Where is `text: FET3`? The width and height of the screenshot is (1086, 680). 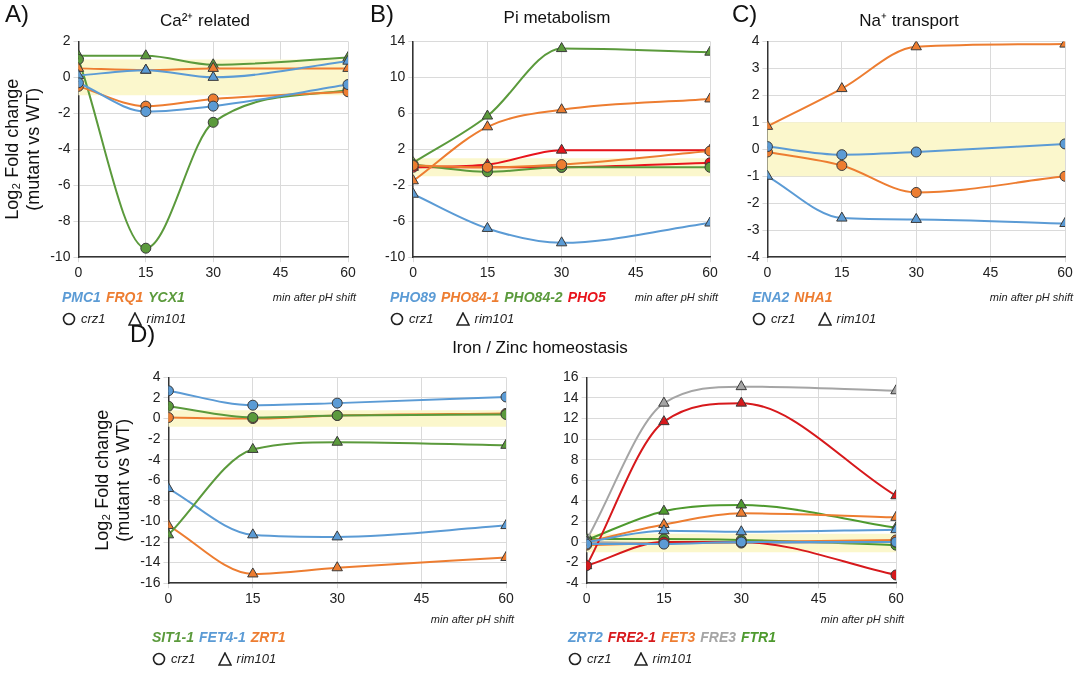
text: FET3 is located at coordinates (678, 637).